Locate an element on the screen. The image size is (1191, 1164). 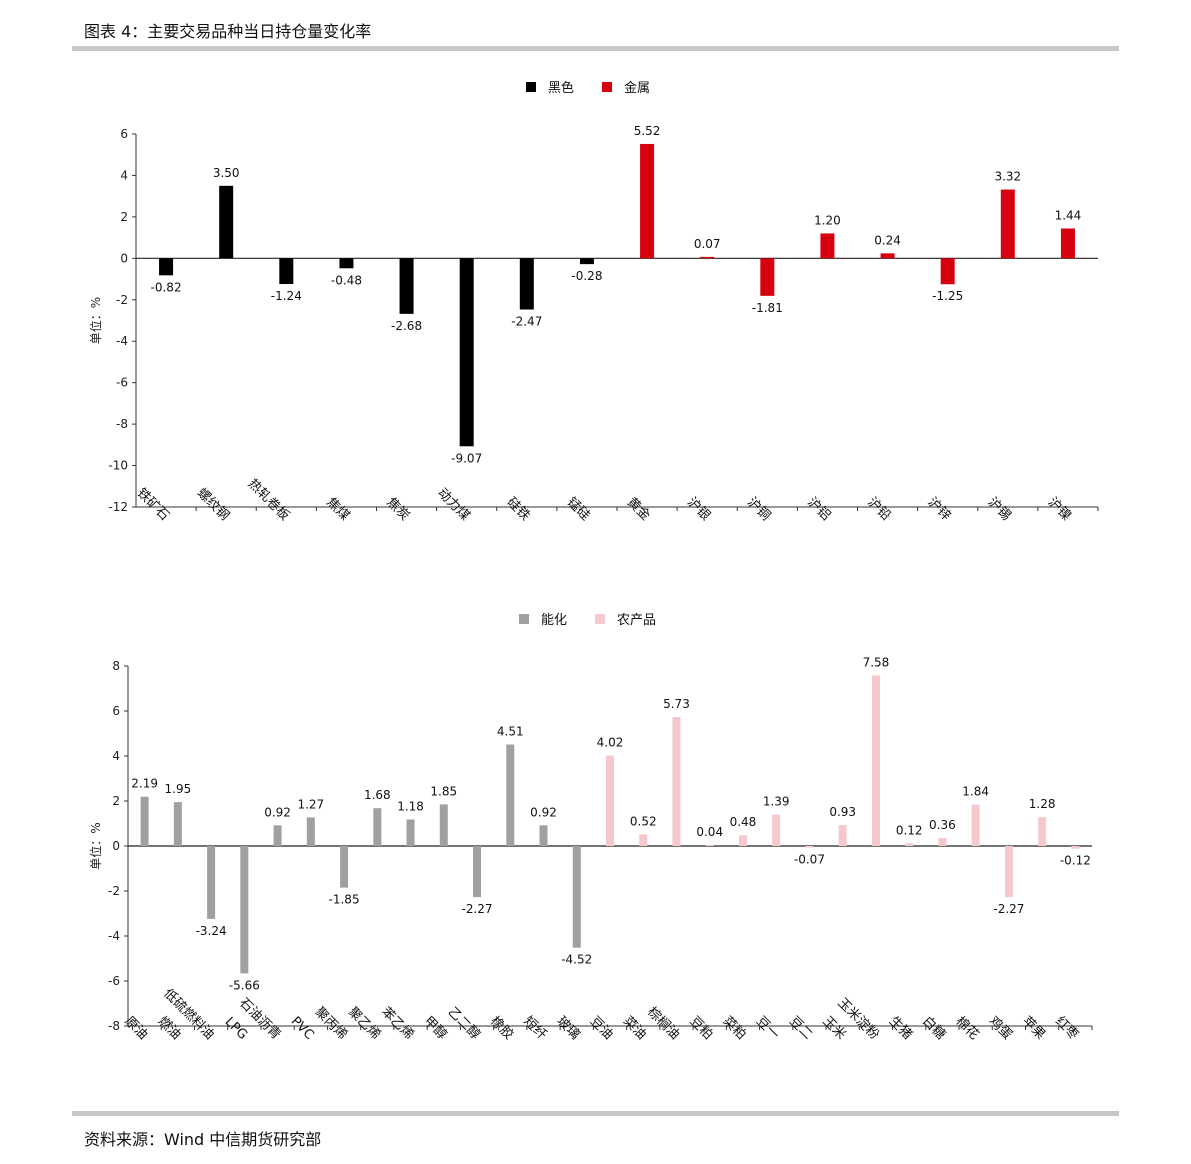
y-tick-label: -12 is located at coordinates (118, 507).